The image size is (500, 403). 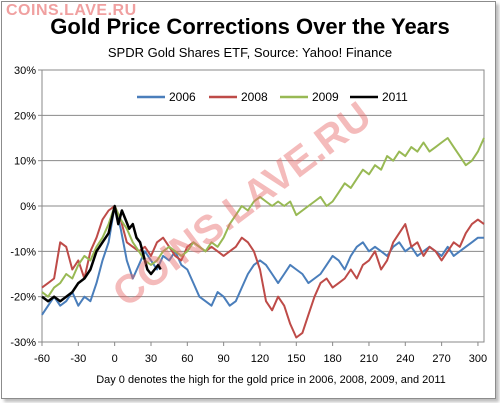 I want to click on x-tick-label: 180, so click(x=332, y=359).